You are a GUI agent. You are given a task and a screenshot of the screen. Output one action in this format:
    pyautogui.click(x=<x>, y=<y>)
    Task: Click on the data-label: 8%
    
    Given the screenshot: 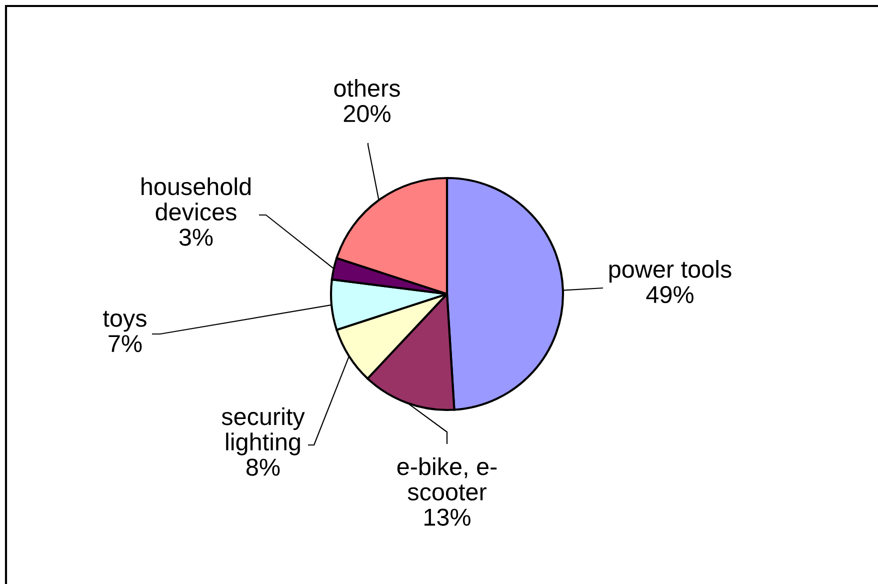 What is the action you would take?
    pyautogui.click(x=263, y=467)
    